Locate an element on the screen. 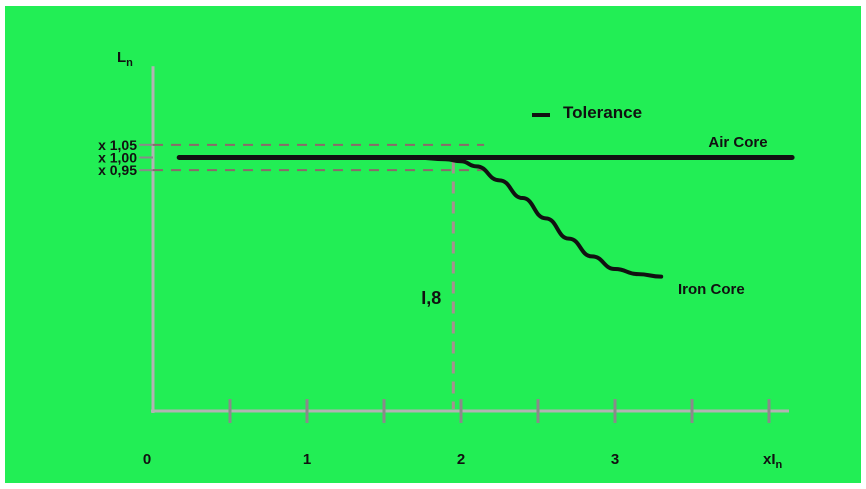 This screenshot has height=489, width=866. x-tick-label: 3 is located at coordinates (615, 459).